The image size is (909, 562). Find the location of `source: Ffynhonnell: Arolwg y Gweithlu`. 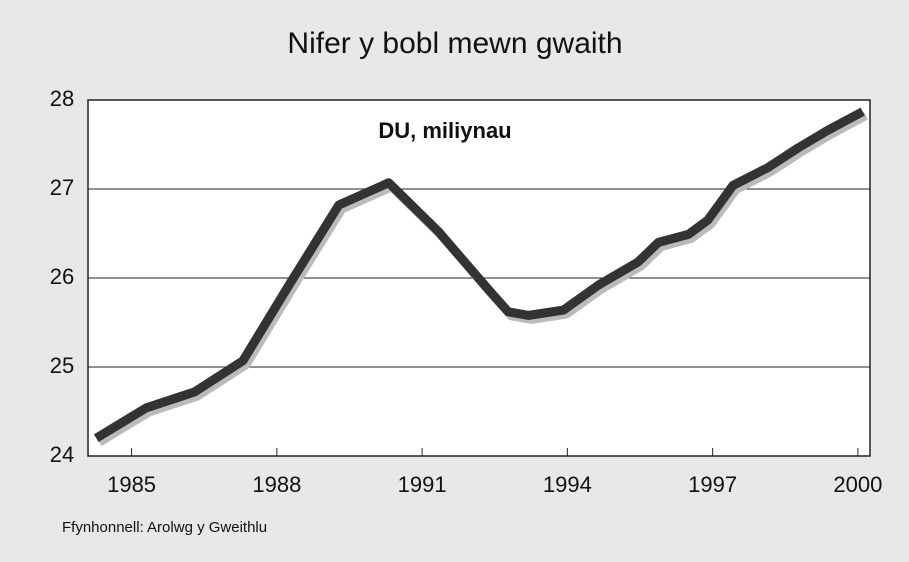

source: Ffynhonnell: Arolwg y Gweithlu is located at coordinates (164, 527).